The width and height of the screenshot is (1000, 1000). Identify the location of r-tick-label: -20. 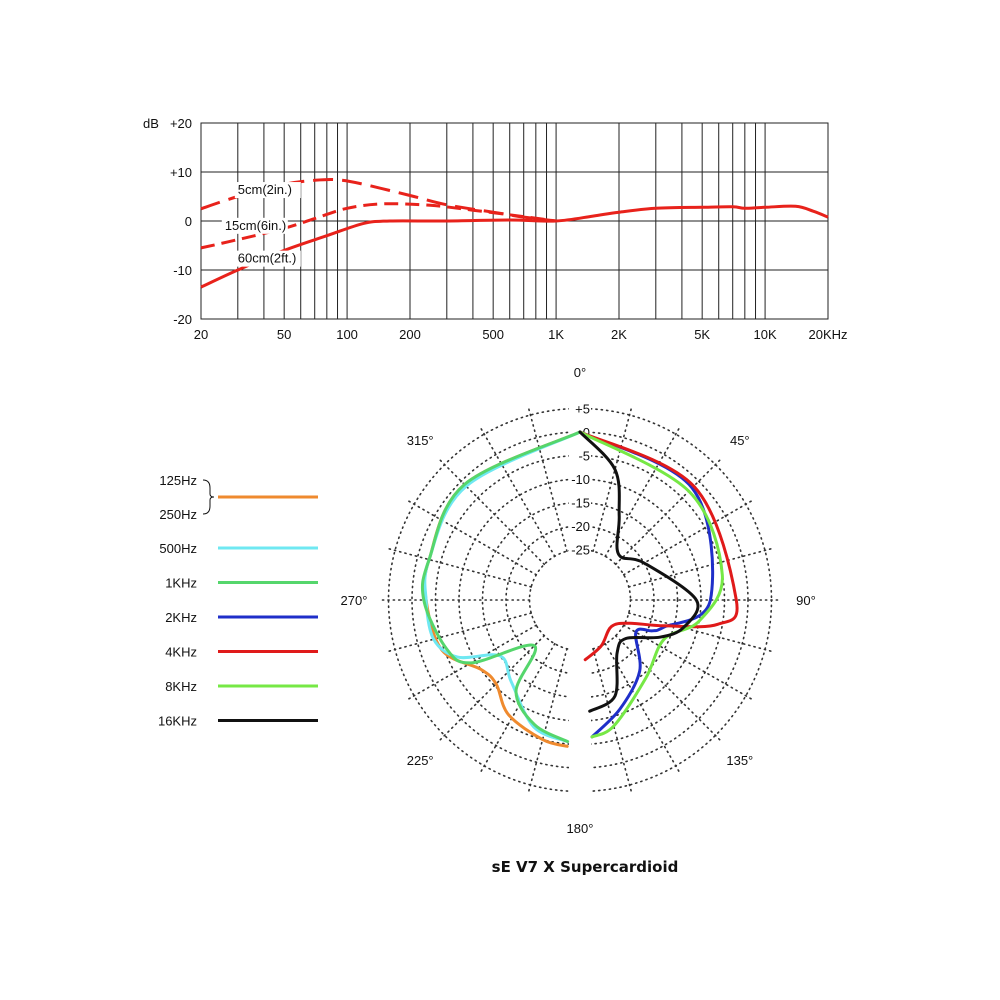
(580, 526).